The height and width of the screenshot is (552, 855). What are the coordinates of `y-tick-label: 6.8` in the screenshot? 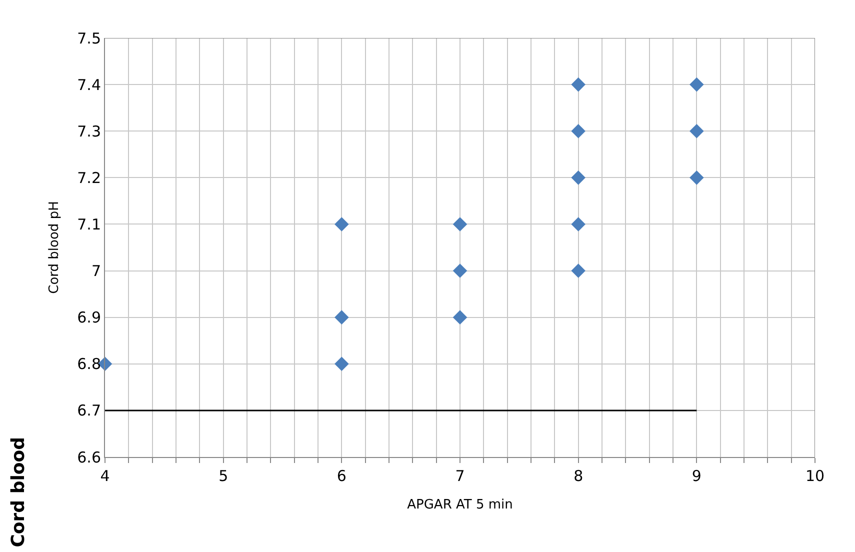 It's located at (89, 364).